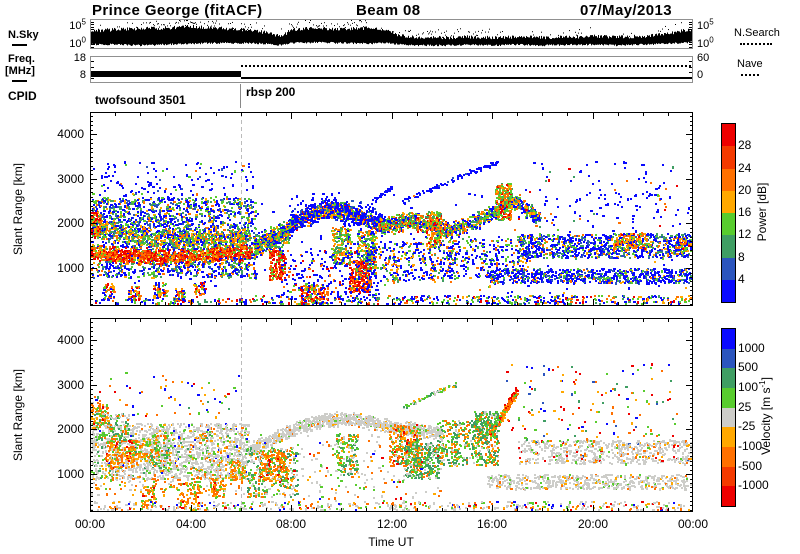  Describe the element at coordinates (751, 348) in the screenshot. I see `cbar-vel-tick-1000: 1000` at that location.